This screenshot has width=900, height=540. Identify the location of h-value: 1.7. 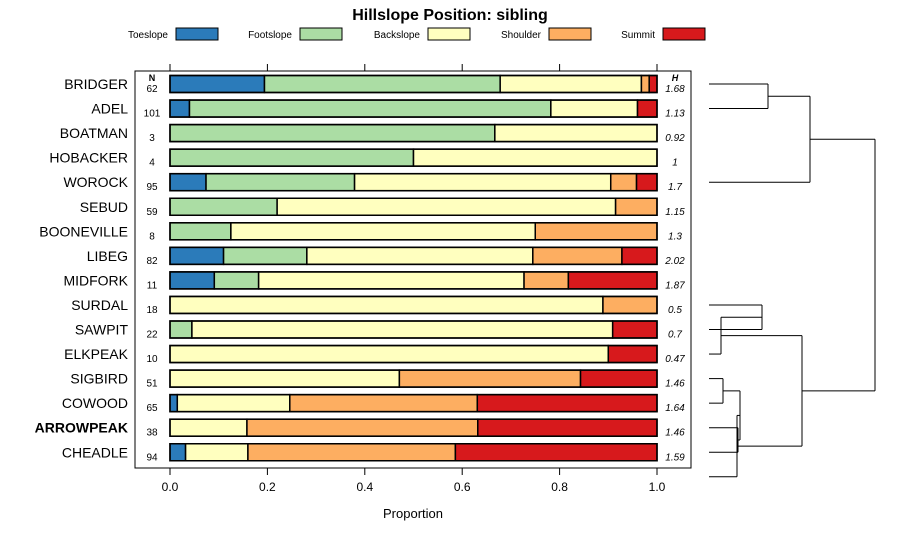
(675, 187).